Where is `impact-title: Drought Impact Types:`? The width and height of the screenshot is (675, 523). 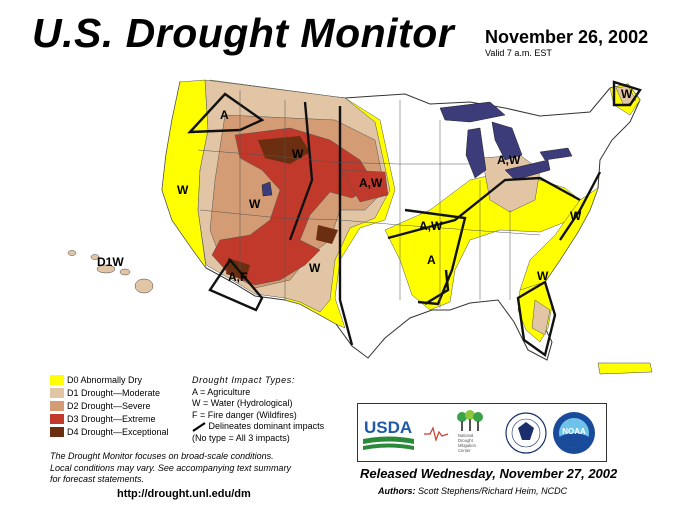
impact-title: Drought Impact Types: is located at coordinates (243, 380).